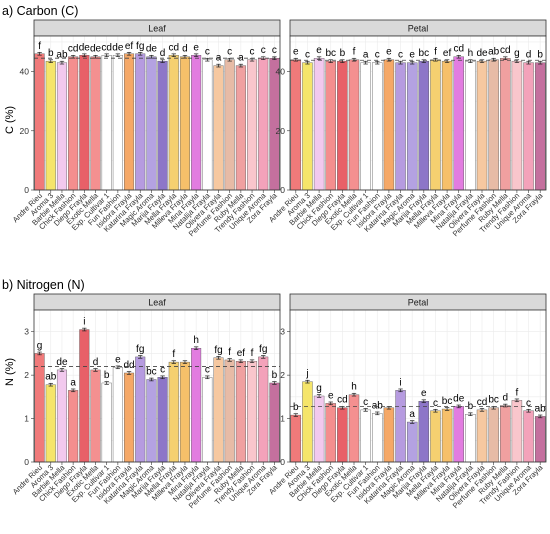  What do you see at coordinates (418, 29) in the screenshot?
I see `facet-strip-label: Petal` at bounding box center [418, 29].